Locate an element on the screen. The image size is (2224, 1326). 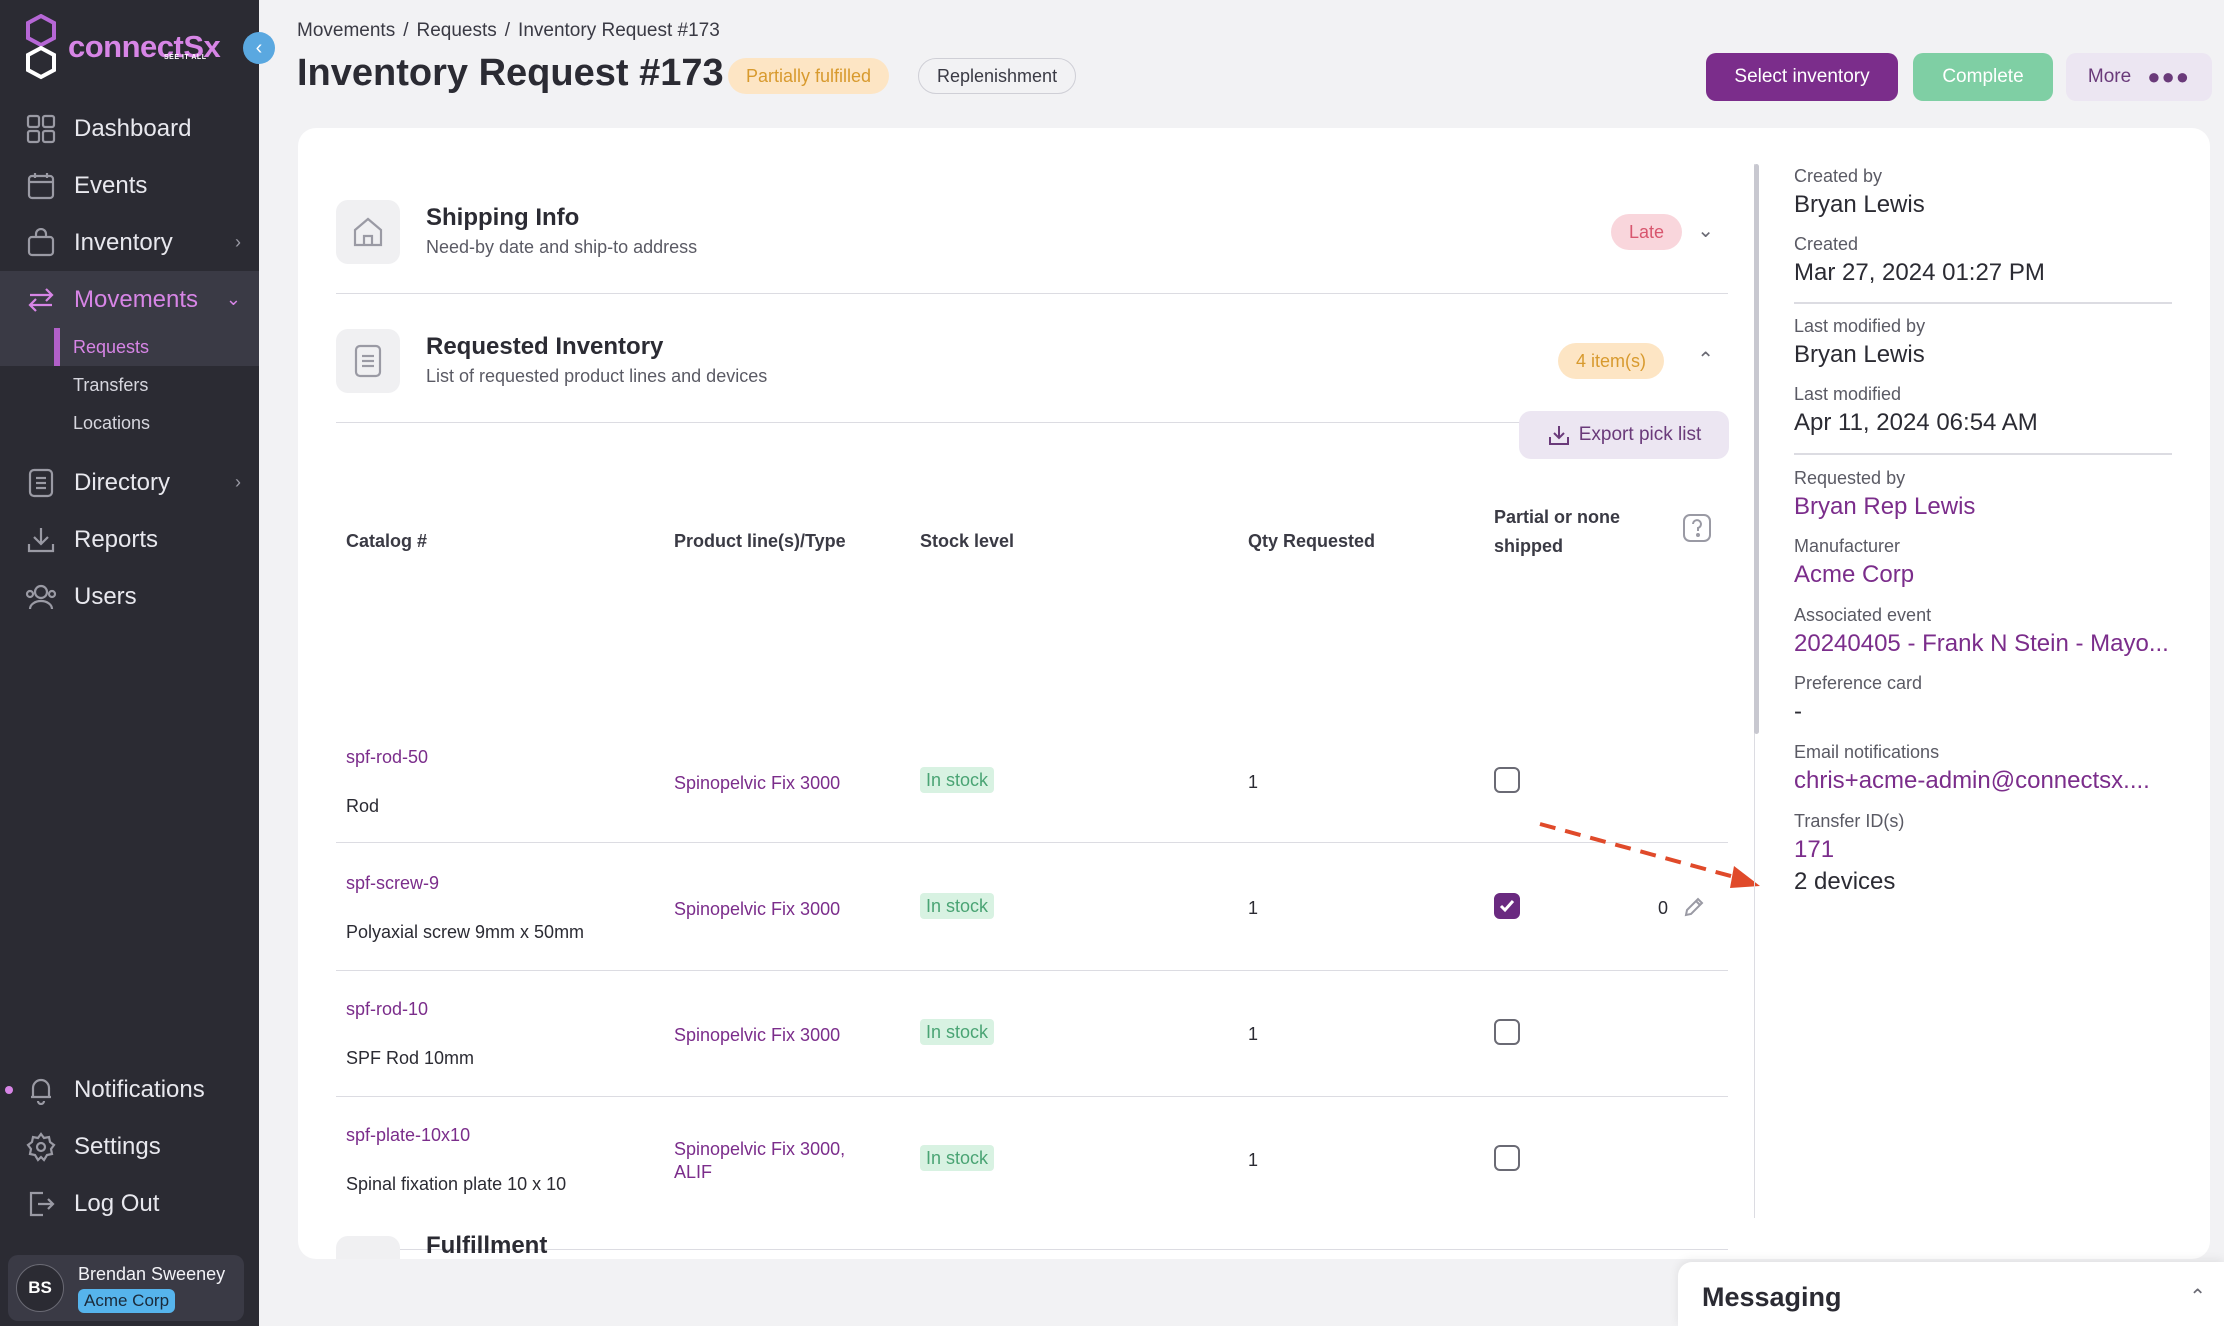
nav-item-logout: Log Out is located at coordinates (129, 1203).